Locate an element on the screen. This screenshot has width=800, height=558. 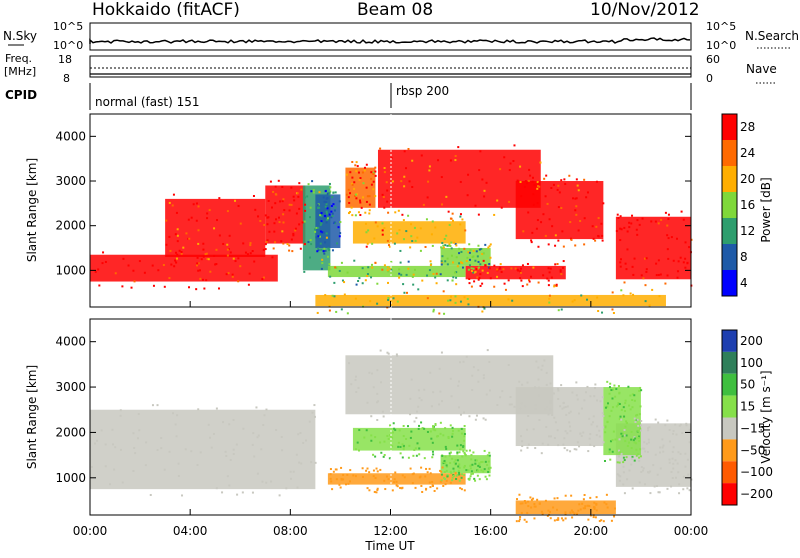
power-cbar-label-5: 8 is located at coordinates (744, 257).